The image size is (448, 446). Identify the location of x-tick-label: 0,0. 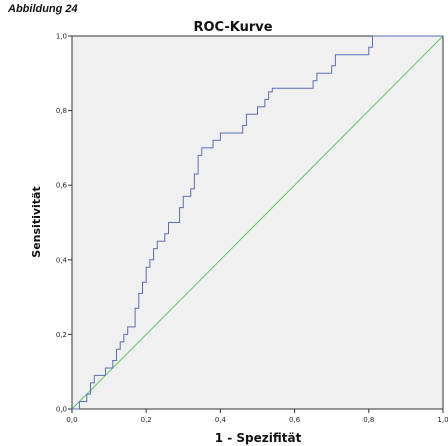
(71, 420).